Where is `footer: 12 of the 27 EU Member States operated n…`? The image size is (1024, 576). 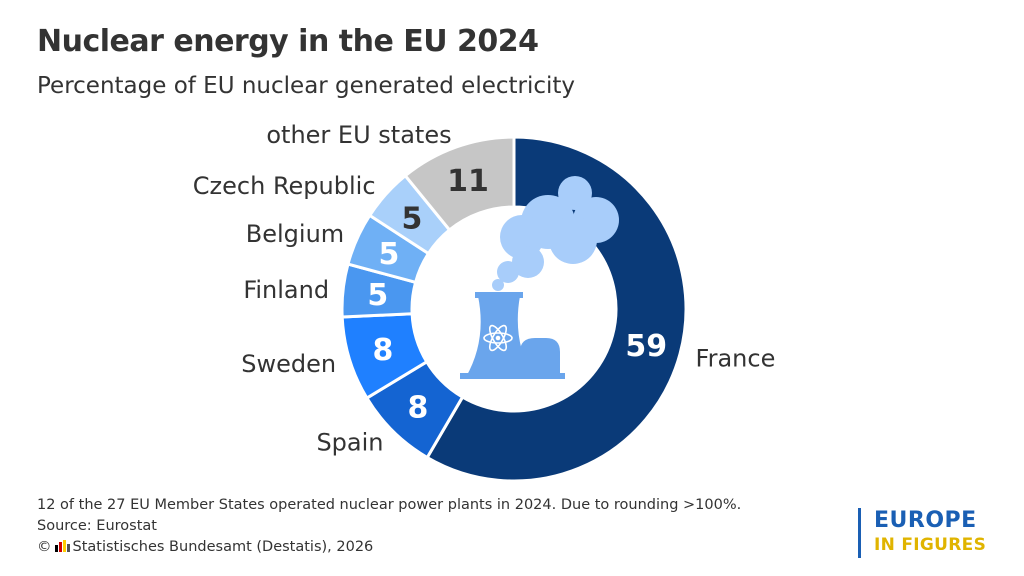
footer: 12 of the 27 EU Member States operated n… is located at coordinates (389, 526).